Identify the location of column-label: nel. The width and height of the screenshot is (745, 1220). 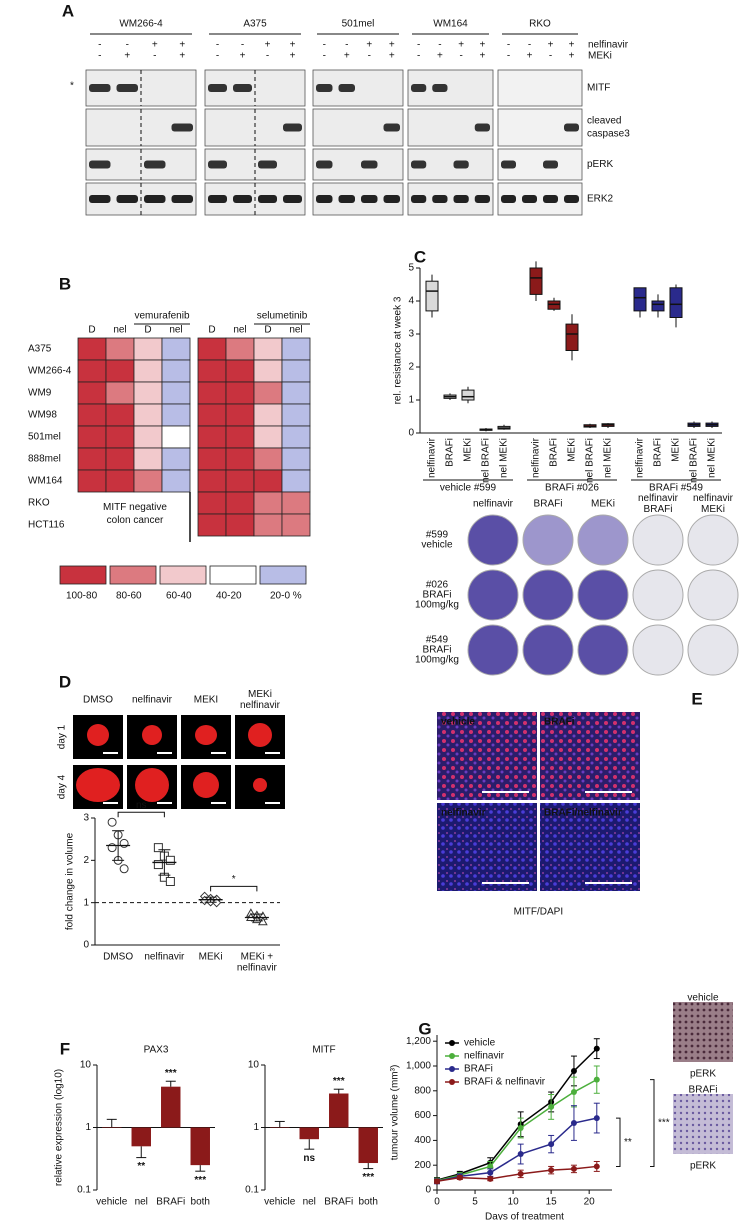
(175, 330).